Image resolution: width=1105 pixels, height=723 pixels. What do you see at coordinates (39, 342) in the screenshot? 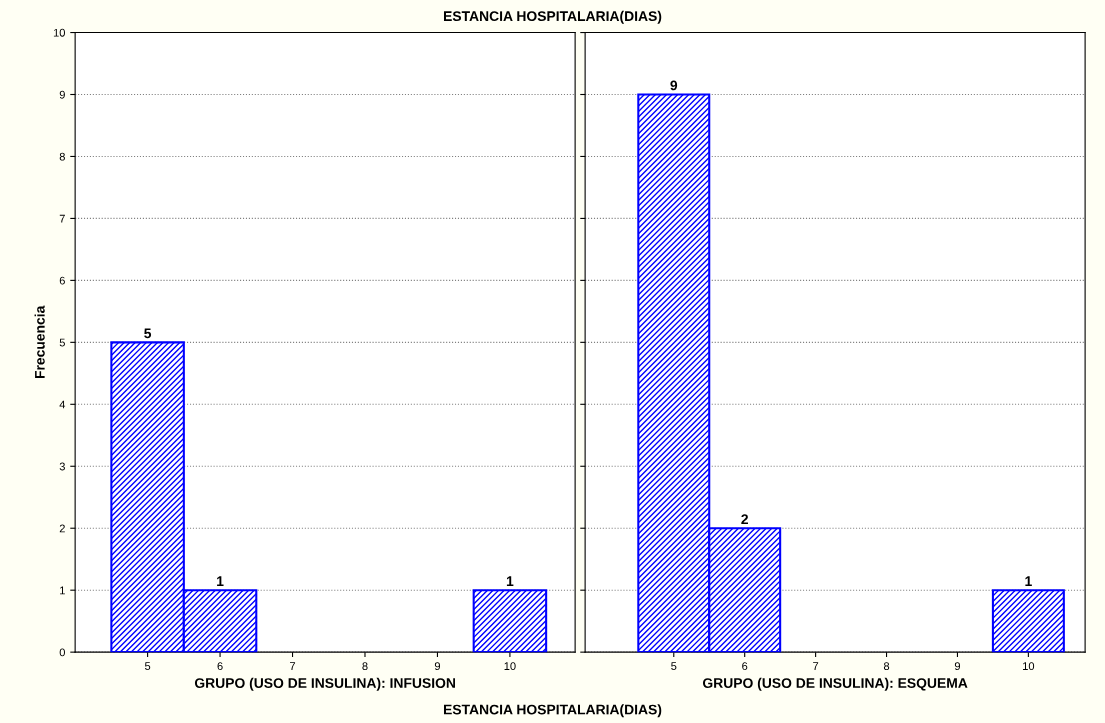
I see `y-axis-title: Frecuencia` at bounding box center [39, 342].